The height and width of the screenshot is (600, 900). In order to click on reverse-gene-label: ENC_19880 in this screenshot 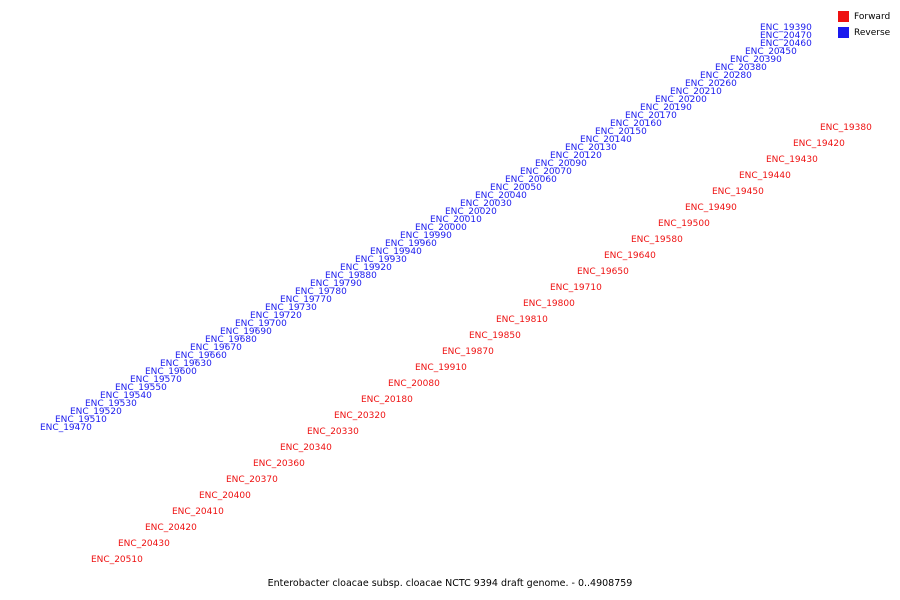, I will do `click(351, 276)`.